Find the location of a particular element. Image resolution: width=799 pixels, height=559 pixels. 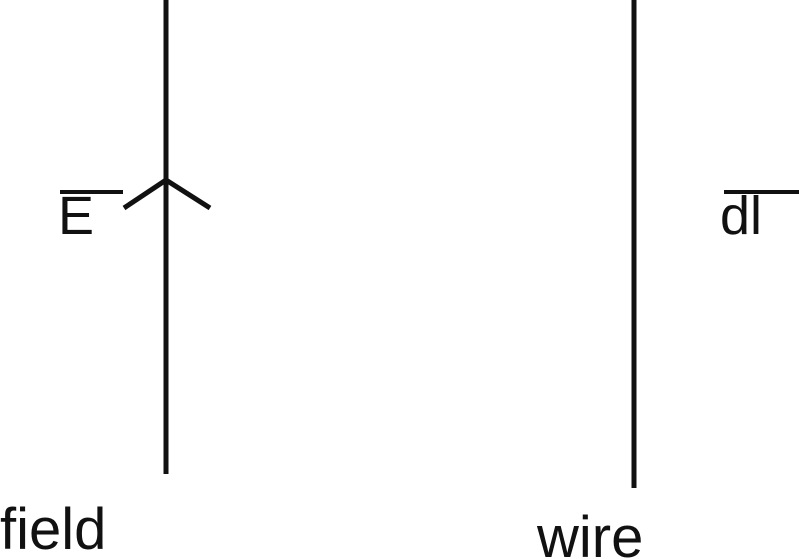

field-symbol: E is located at coordinates (76, 216).